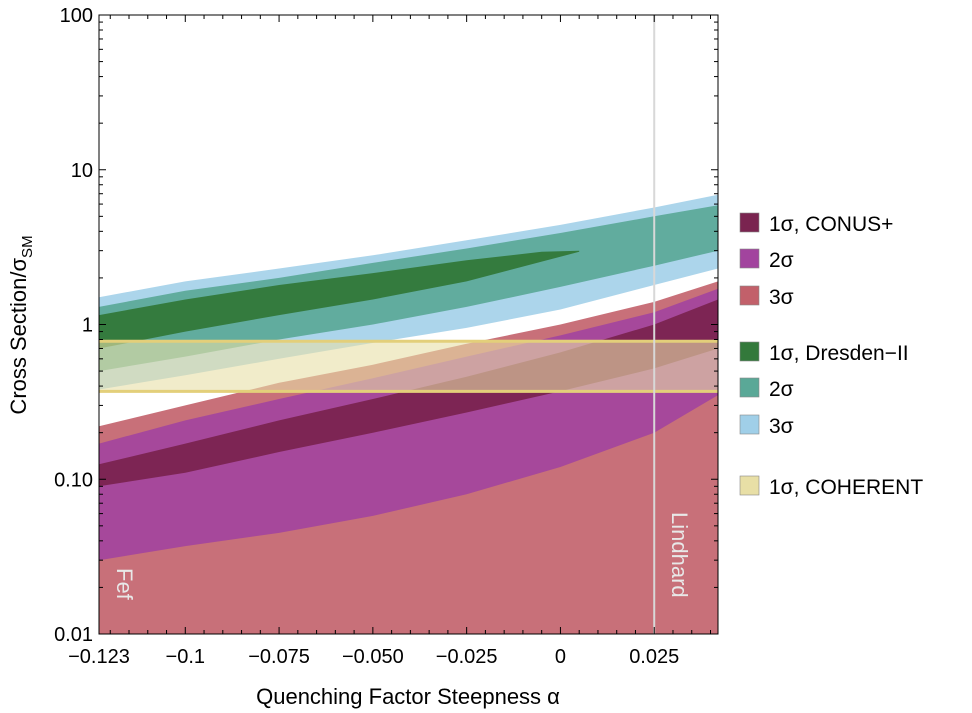 This screenshot has height=713, width=972. Describe the element at coordinates (679, 555) in the screenshot. I see `vline-label-lindhard: Lindhard` at that location.